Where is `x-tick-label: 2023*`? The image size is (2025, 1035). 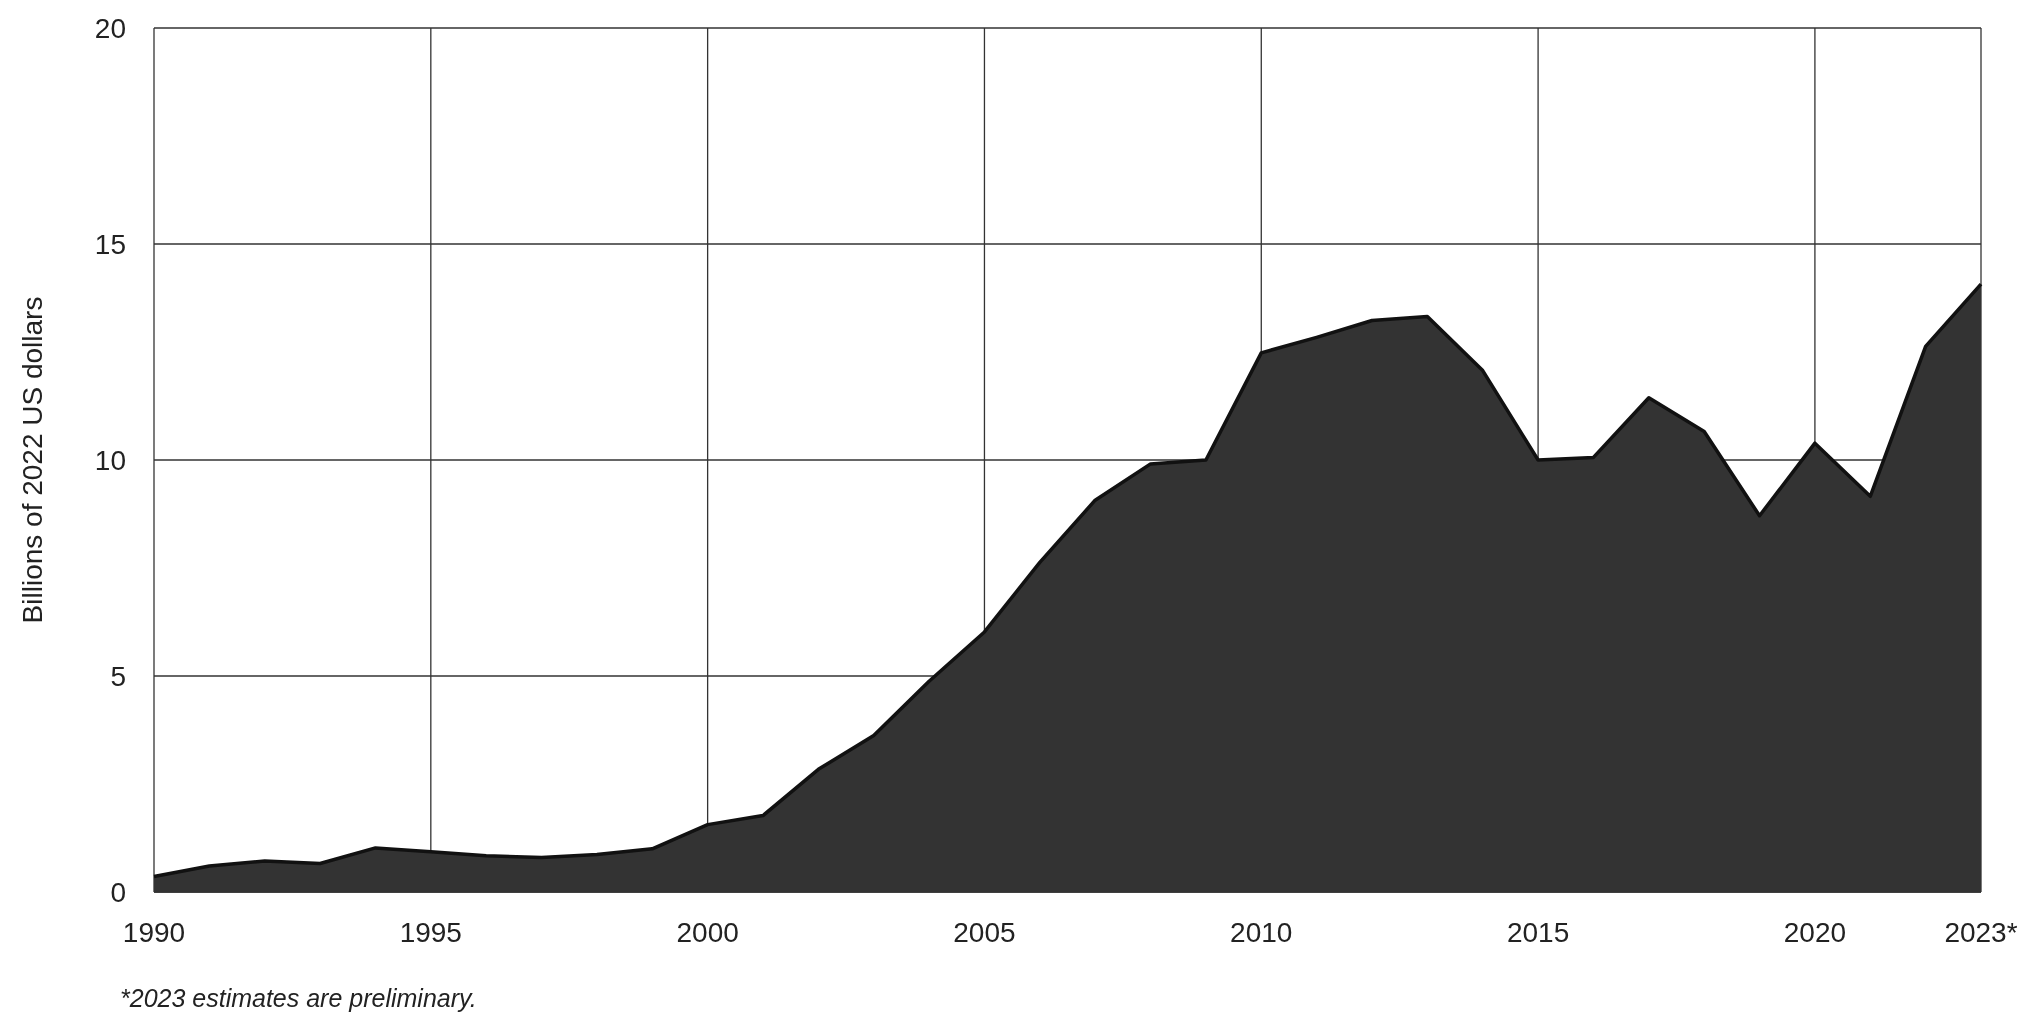
x-tick-label: 2023* is located at coordinates (1981, 932).